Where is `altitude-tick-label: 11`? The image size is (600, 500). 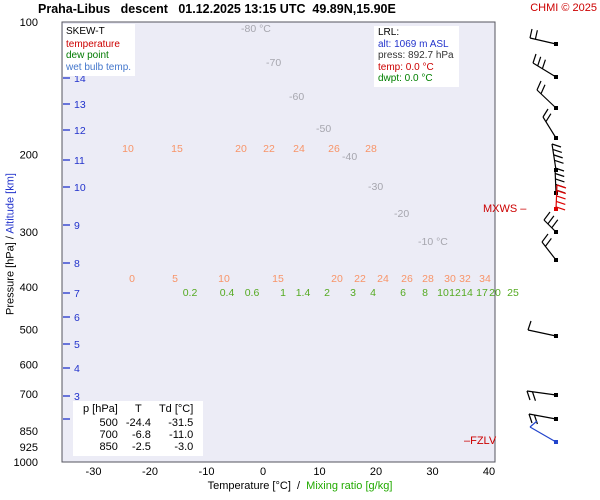
altitude-tick-label: 11 is located at coordinates (79, 161).